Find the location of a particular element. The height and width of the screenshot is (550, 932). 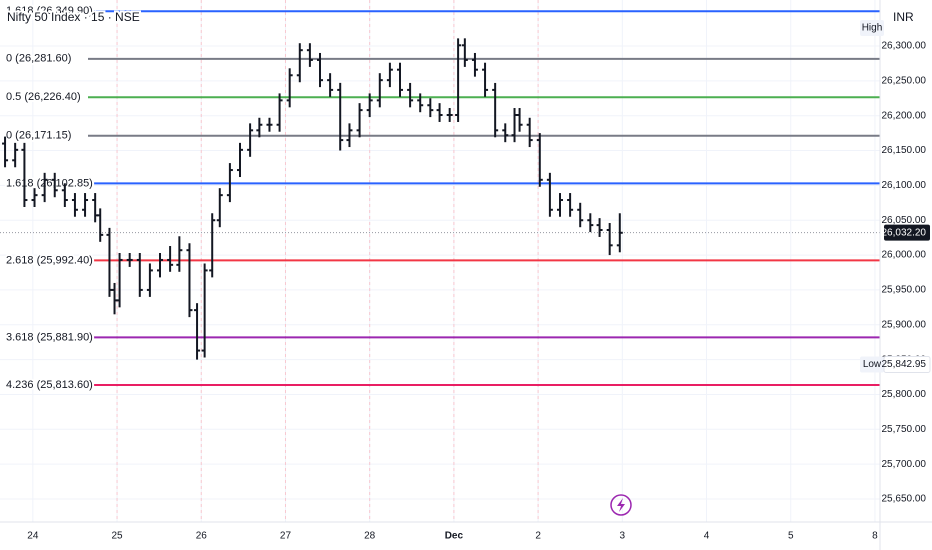

low-price-box is located at coordinates (907, 365).